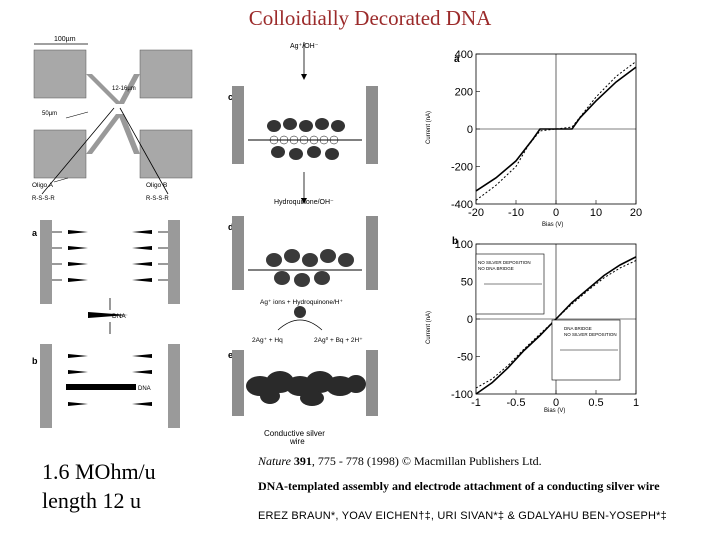  I want to click on x-tick-label: -20, so click(476, 213).